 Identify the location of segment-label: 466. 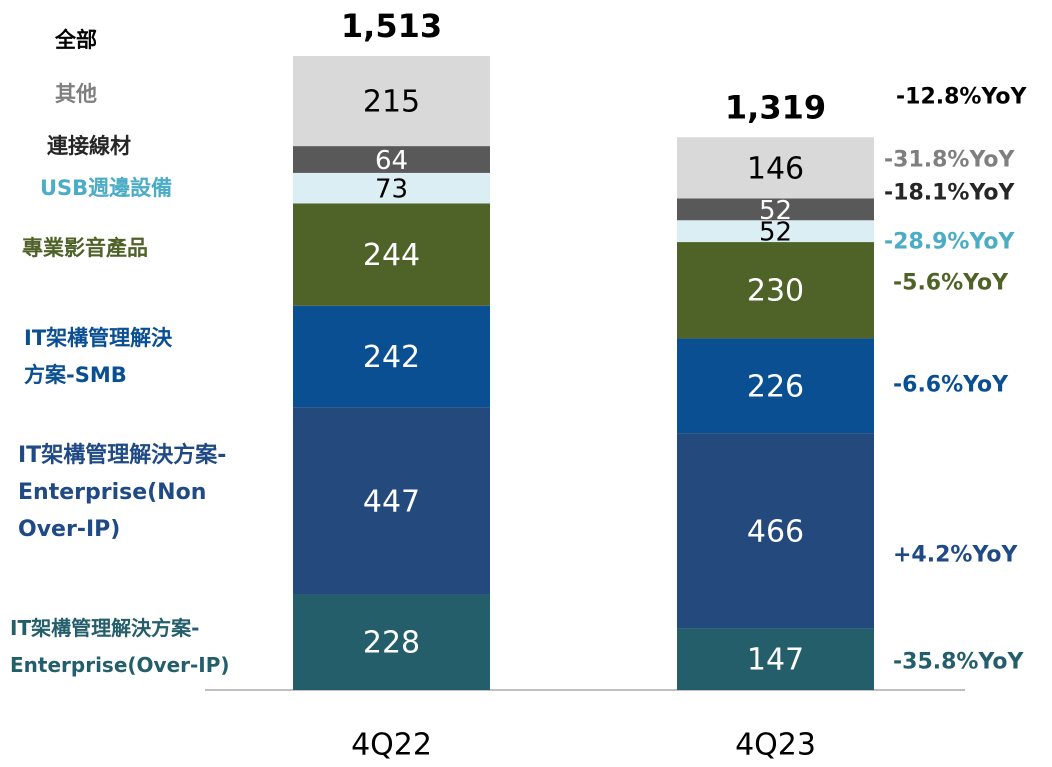
(775, 531).